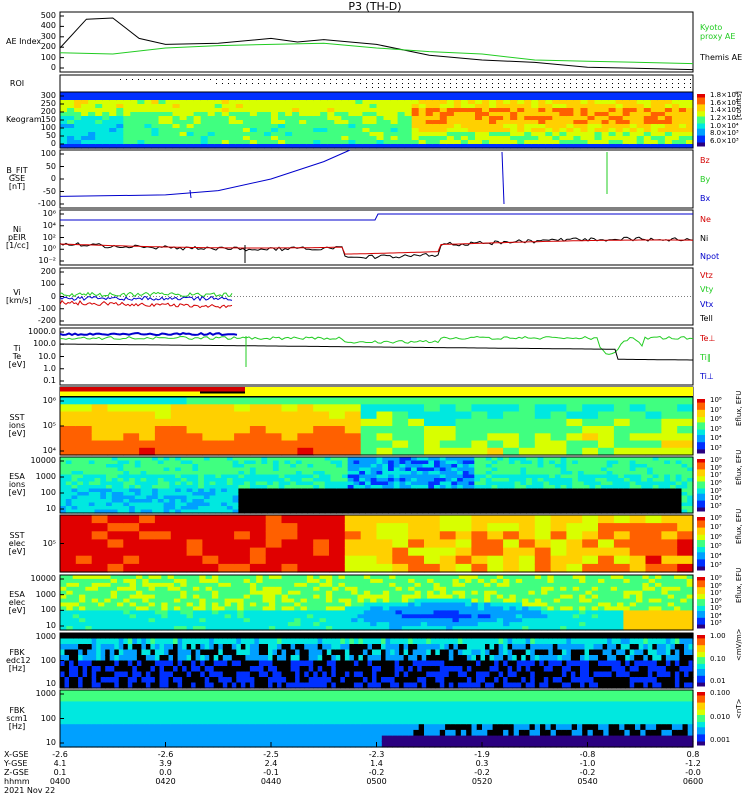  What do you see at coordinates (376, 602) in the screenshot?
I see `esa_e-frame` at bounding box center [376, 602].